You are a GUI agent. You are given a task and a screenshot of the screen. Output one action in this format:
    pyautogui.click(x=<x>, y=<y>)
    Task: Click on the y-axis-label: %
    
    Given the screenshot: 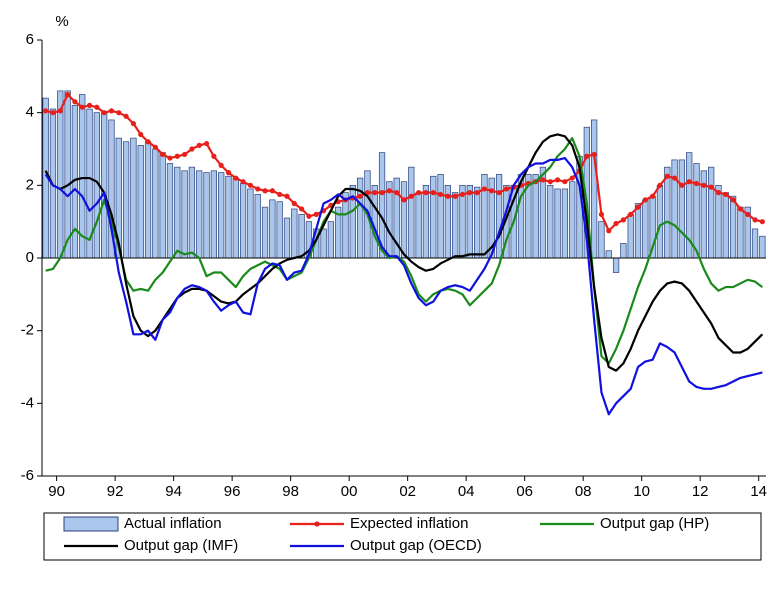 What is the action you would take?
    pyautogui.click(x=61, y=21)
    